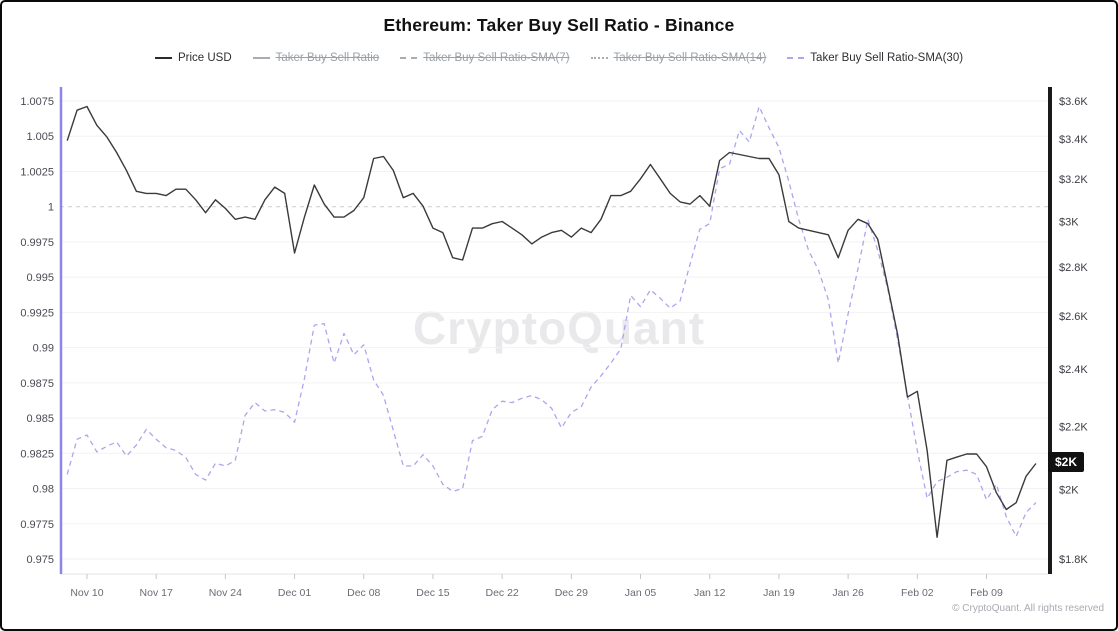  Describe the element at coordinates (43, 349) in the screenshot. I see `left-axis-tick-label: 0.99` at that location.